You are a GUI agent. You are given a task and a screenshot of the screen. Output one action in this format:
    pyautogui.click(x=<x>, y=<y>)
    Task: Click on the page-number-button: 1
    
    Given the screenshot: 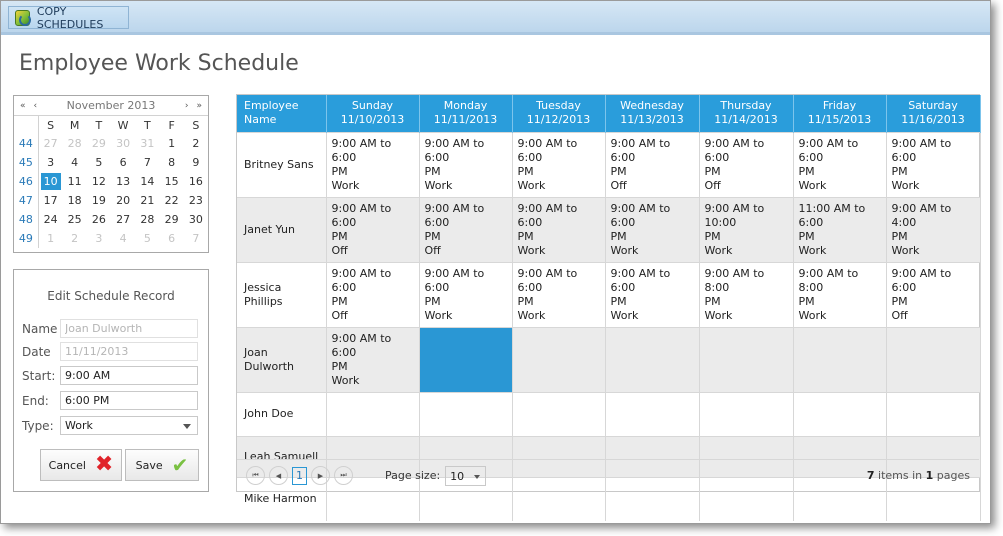 What is the action you would take?
    pyautogui.click(x=299, y=475)
    